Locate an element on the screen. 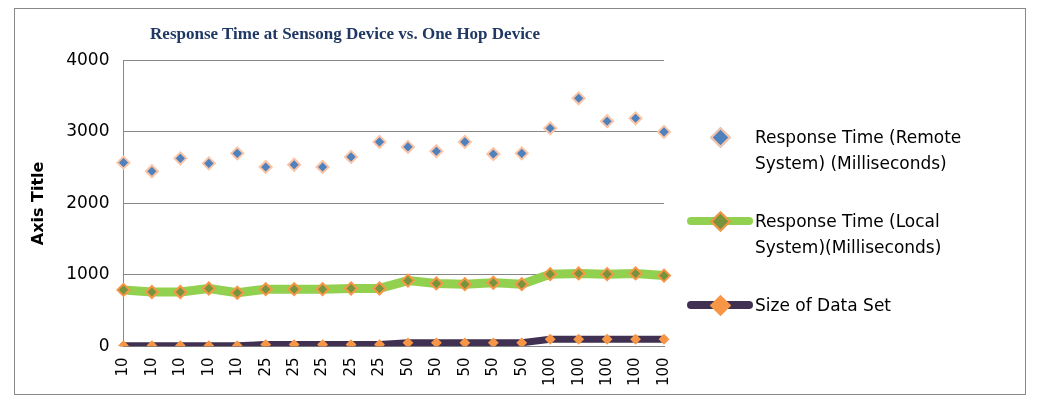  y-axis-title: Axis Title is located at coordinates (37, 203).